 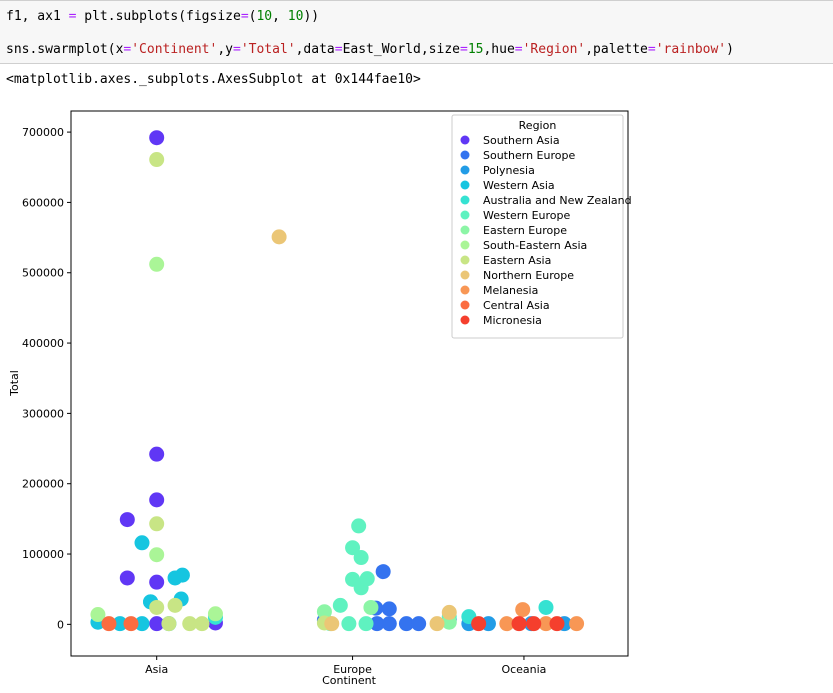 I want to click on code-string: 'Continent', so click(x=174, y=49).